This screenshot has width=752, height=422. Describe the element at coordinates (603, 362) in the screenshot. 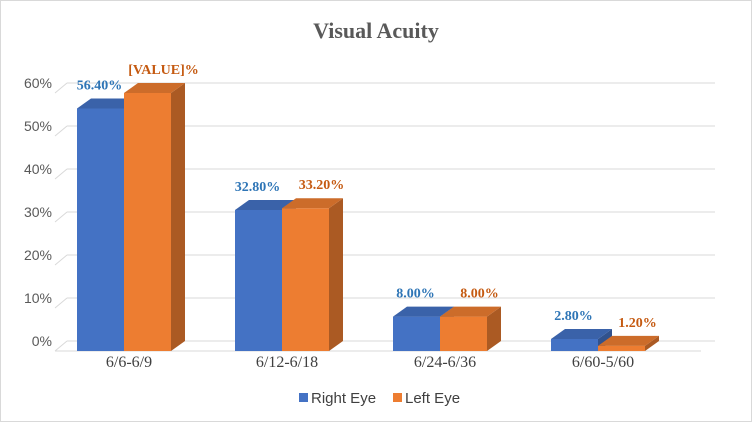

I see `x-tick-label: 6/60-5/60` at that location.